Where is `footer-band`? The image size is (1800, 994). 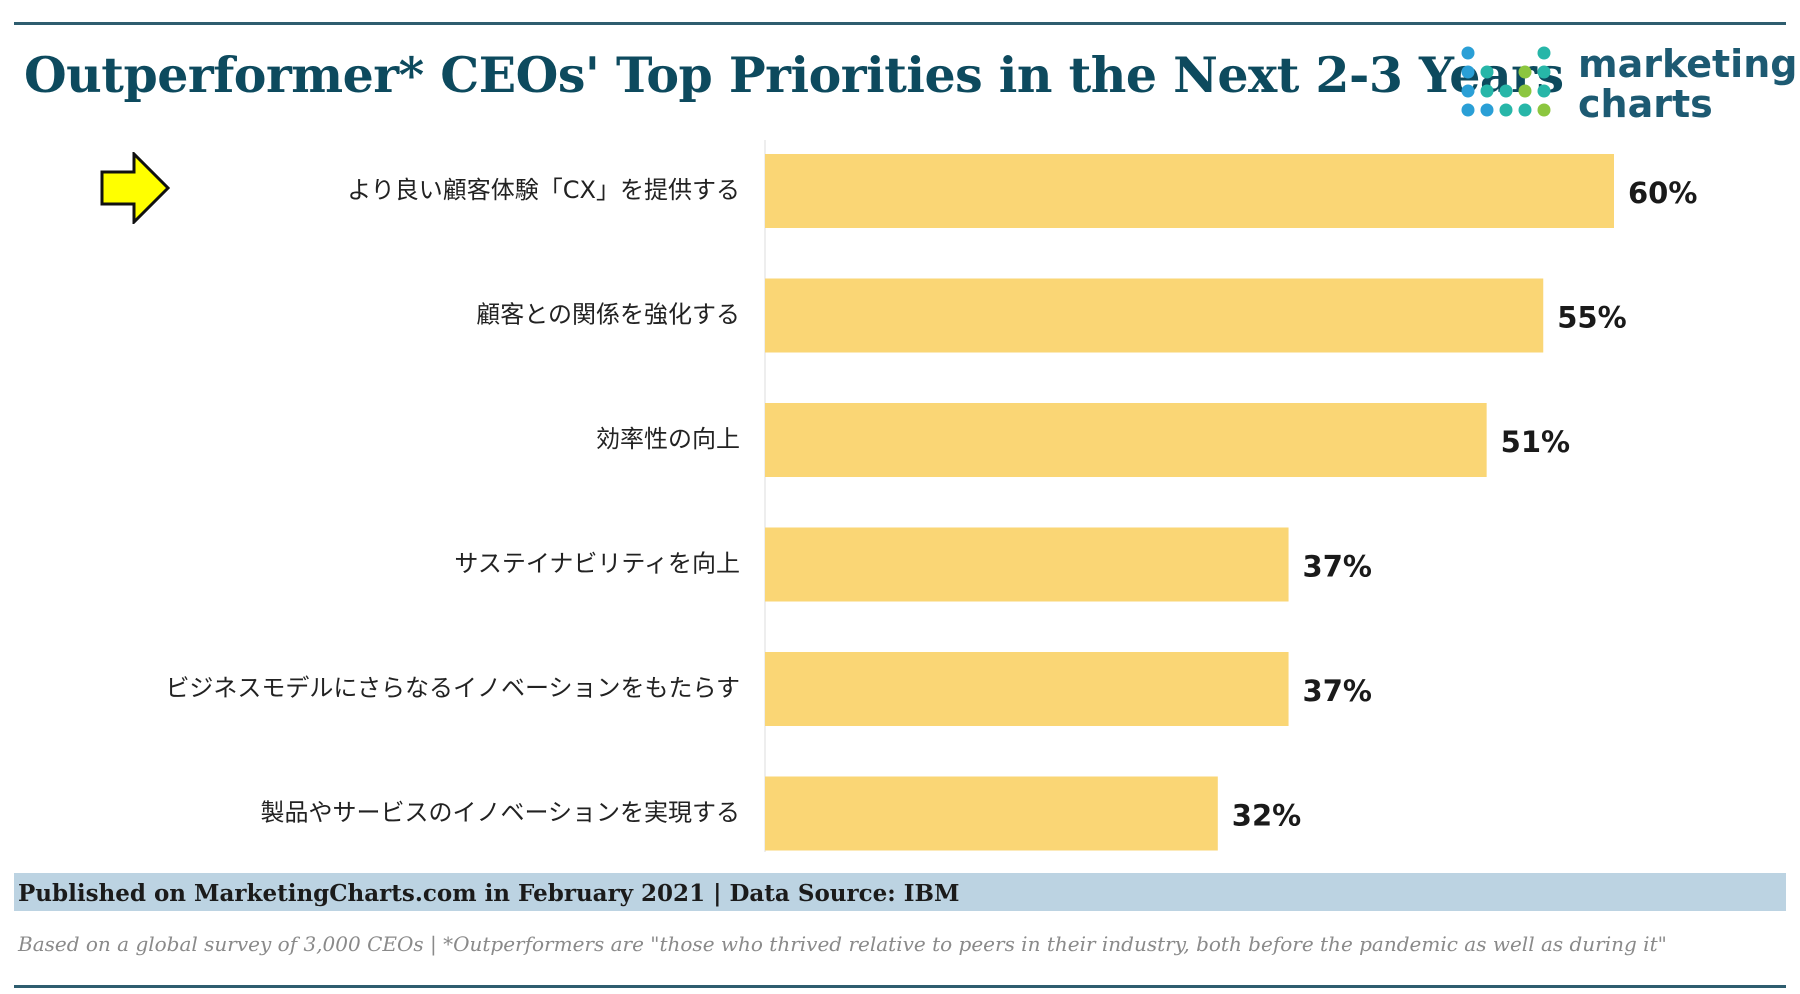 footer-band is located at coordinates (900, 892).